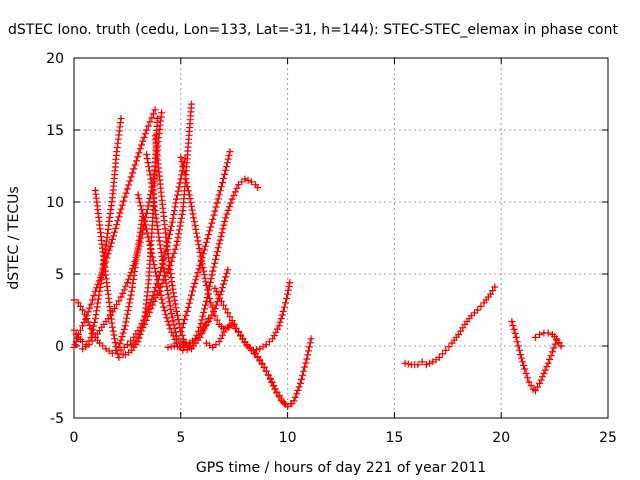 Image resolution: width=640 pixels, height=480 pixels. Describe the element at coordinates (55, 59) in the screenshot. I see `y-tick-label: 20` at that location.